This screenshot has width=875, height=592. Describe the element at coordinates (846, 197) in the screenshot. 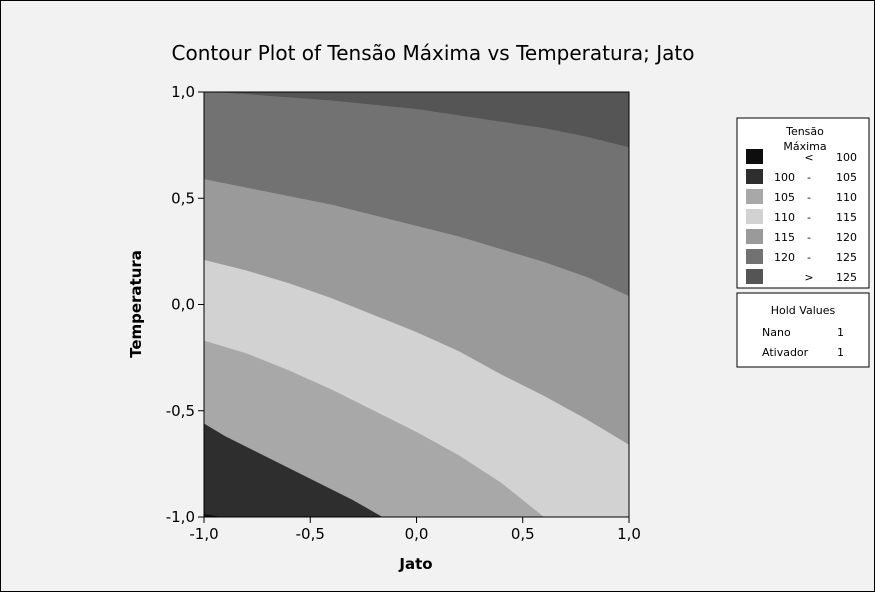

I see `legend-high: 110` at that location.